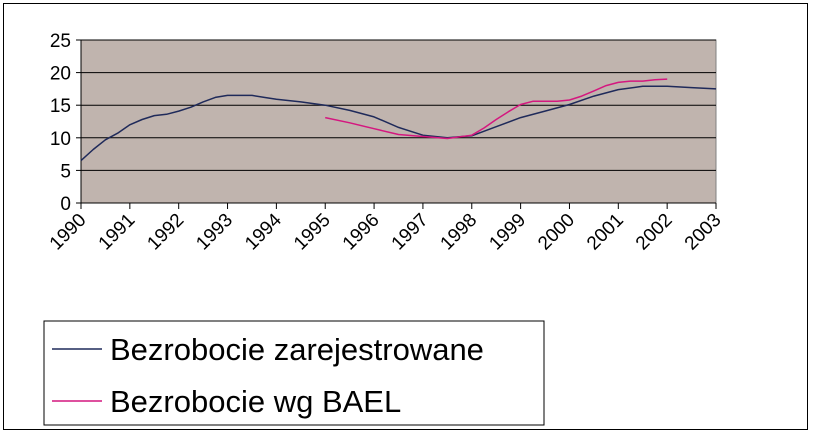  What do you see at coordinates (68, 232) in the screenshot?
I see `x-tick-label: 1990` at bounding box center [68, 232].